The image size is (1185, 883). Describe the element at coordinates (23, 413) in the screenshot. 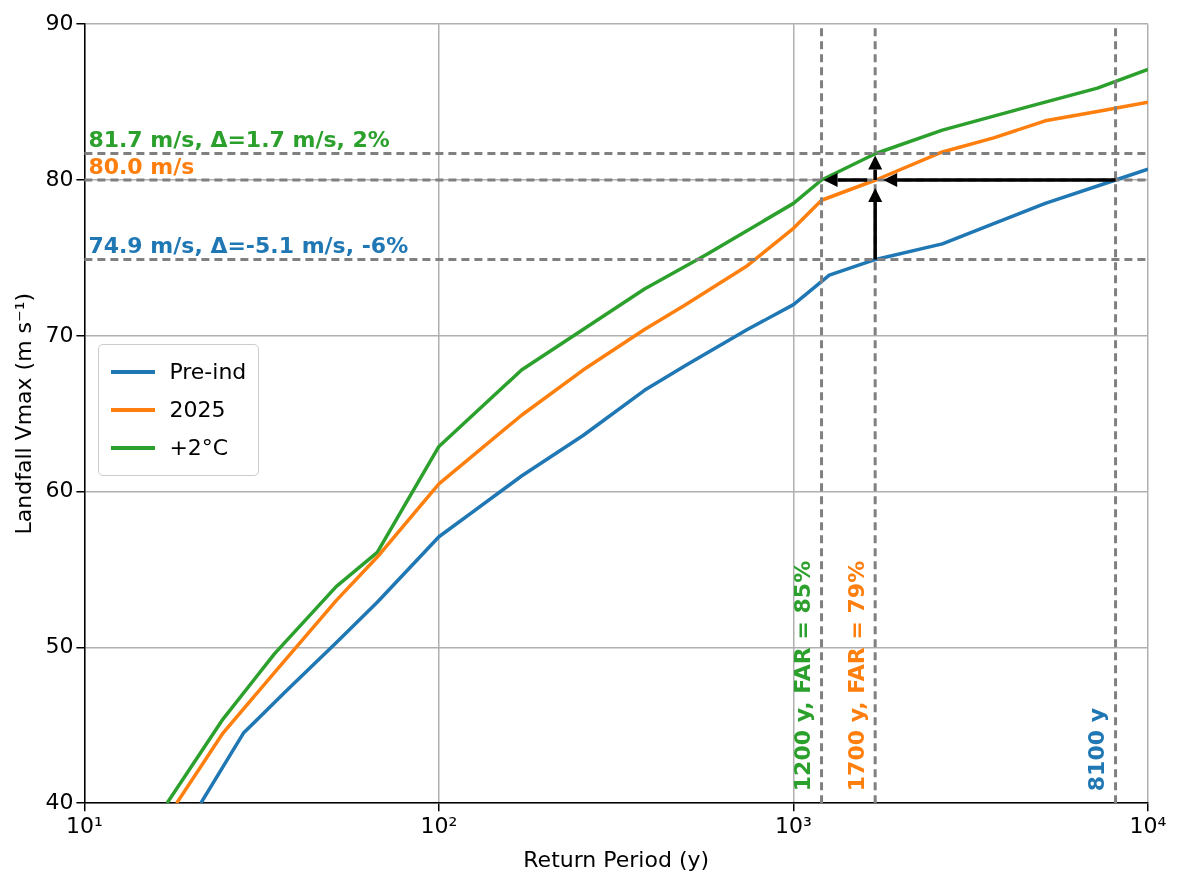

I see `y-axis-title: Landfall Vmax (m s⁻¹)` at that location.